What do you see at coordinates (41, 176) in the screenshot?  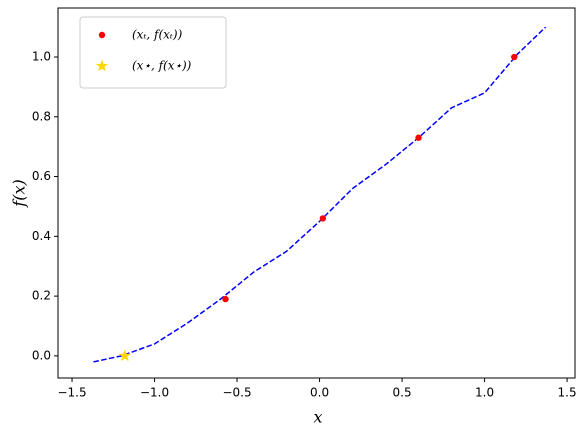 I see `y-tick-label: 0.6` at bounding box center [41, 176].